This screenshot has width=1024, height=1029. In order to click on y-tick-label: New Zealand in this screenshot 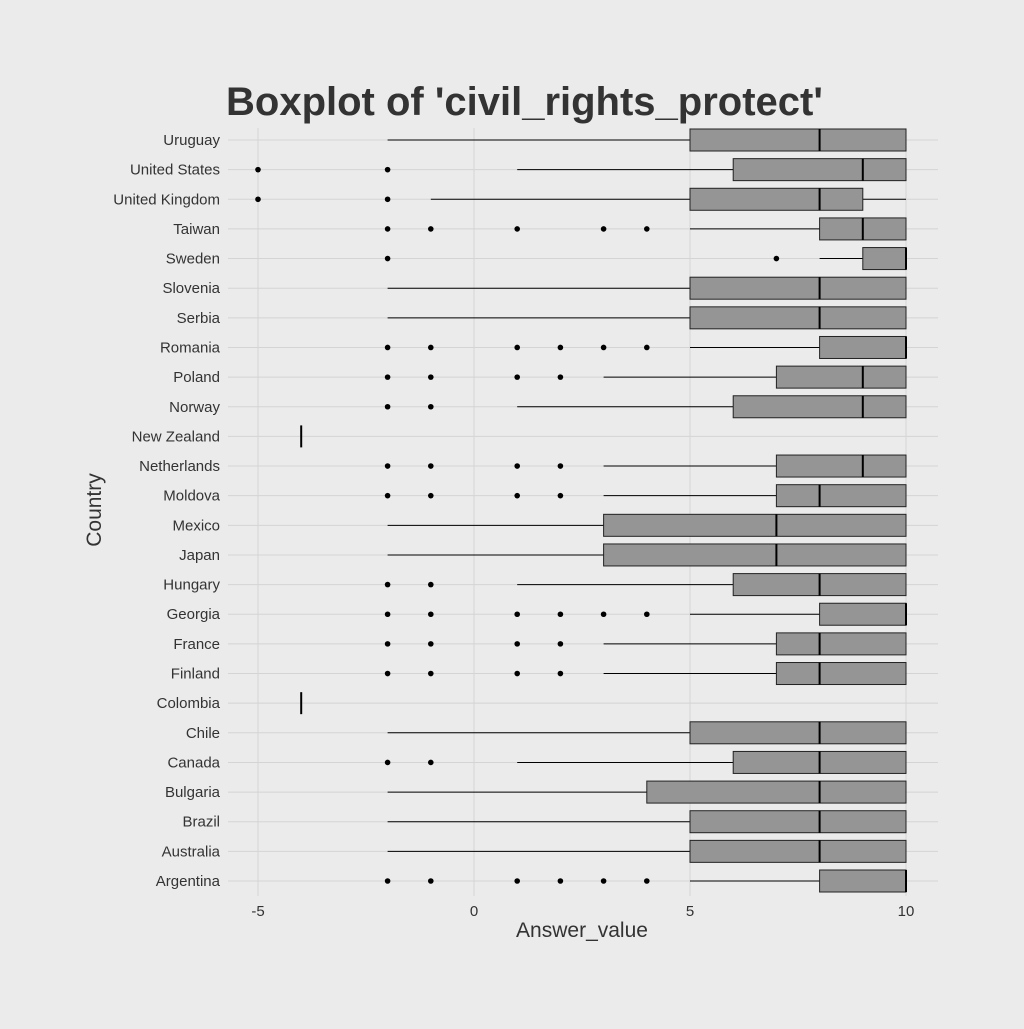, I will do `click(176, 436)`.